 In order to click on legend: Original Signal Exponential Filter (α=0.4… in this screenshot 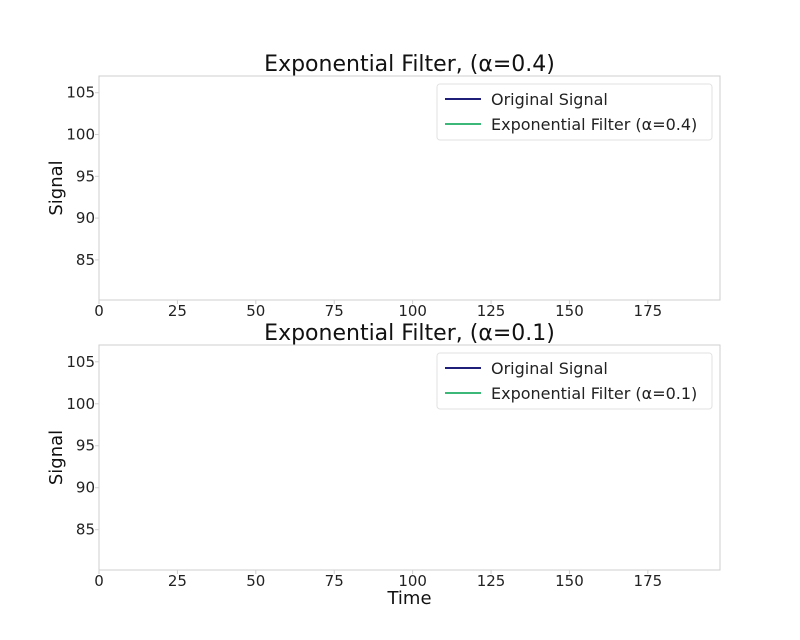, I will do `click(574, 112)`.